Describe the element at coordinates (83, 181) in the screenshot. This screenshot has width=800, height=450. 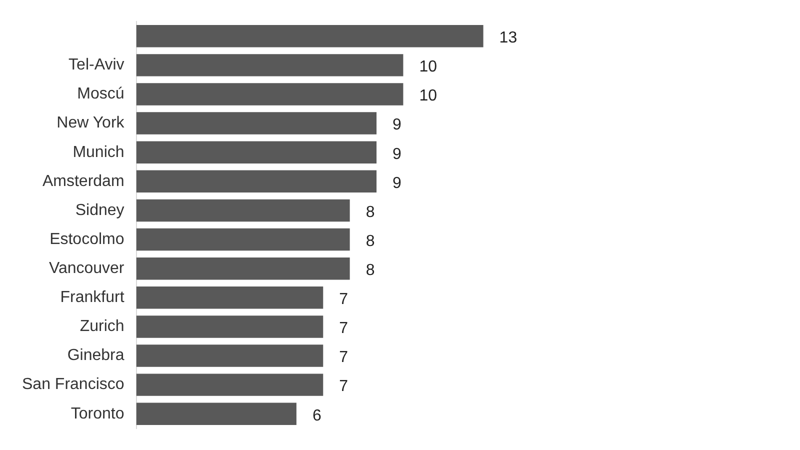
I see `y-tick-label: Amsterdam` at that location.